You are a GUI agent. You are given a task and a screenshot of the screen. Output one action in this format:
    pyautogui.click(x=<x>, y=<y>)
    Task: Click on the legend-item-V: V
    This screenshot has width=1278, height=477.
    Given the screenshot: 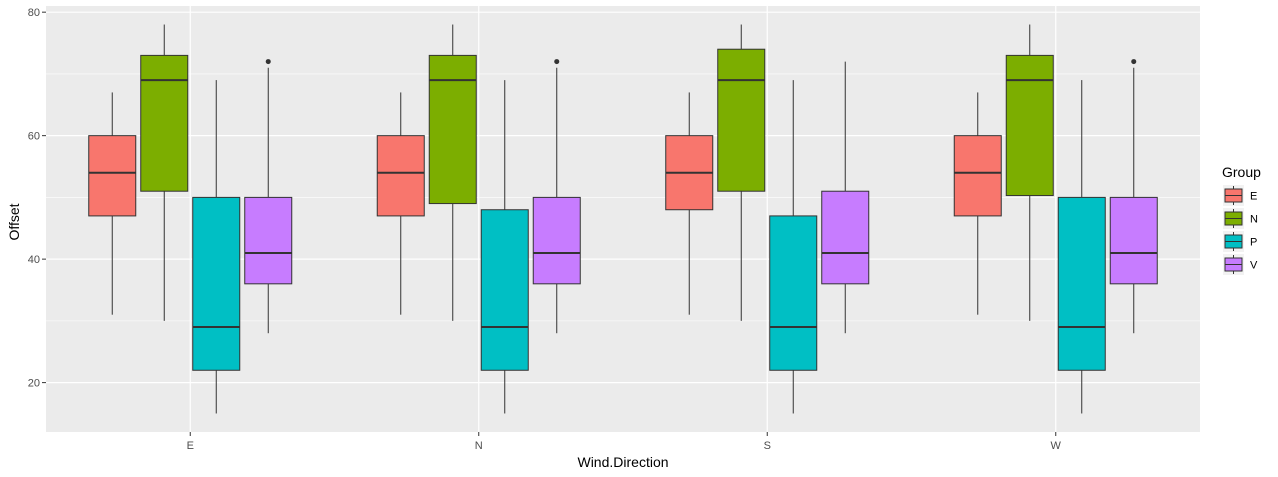 What is the action you would take?
    pyautogui.click(x=1240, y=264)
    